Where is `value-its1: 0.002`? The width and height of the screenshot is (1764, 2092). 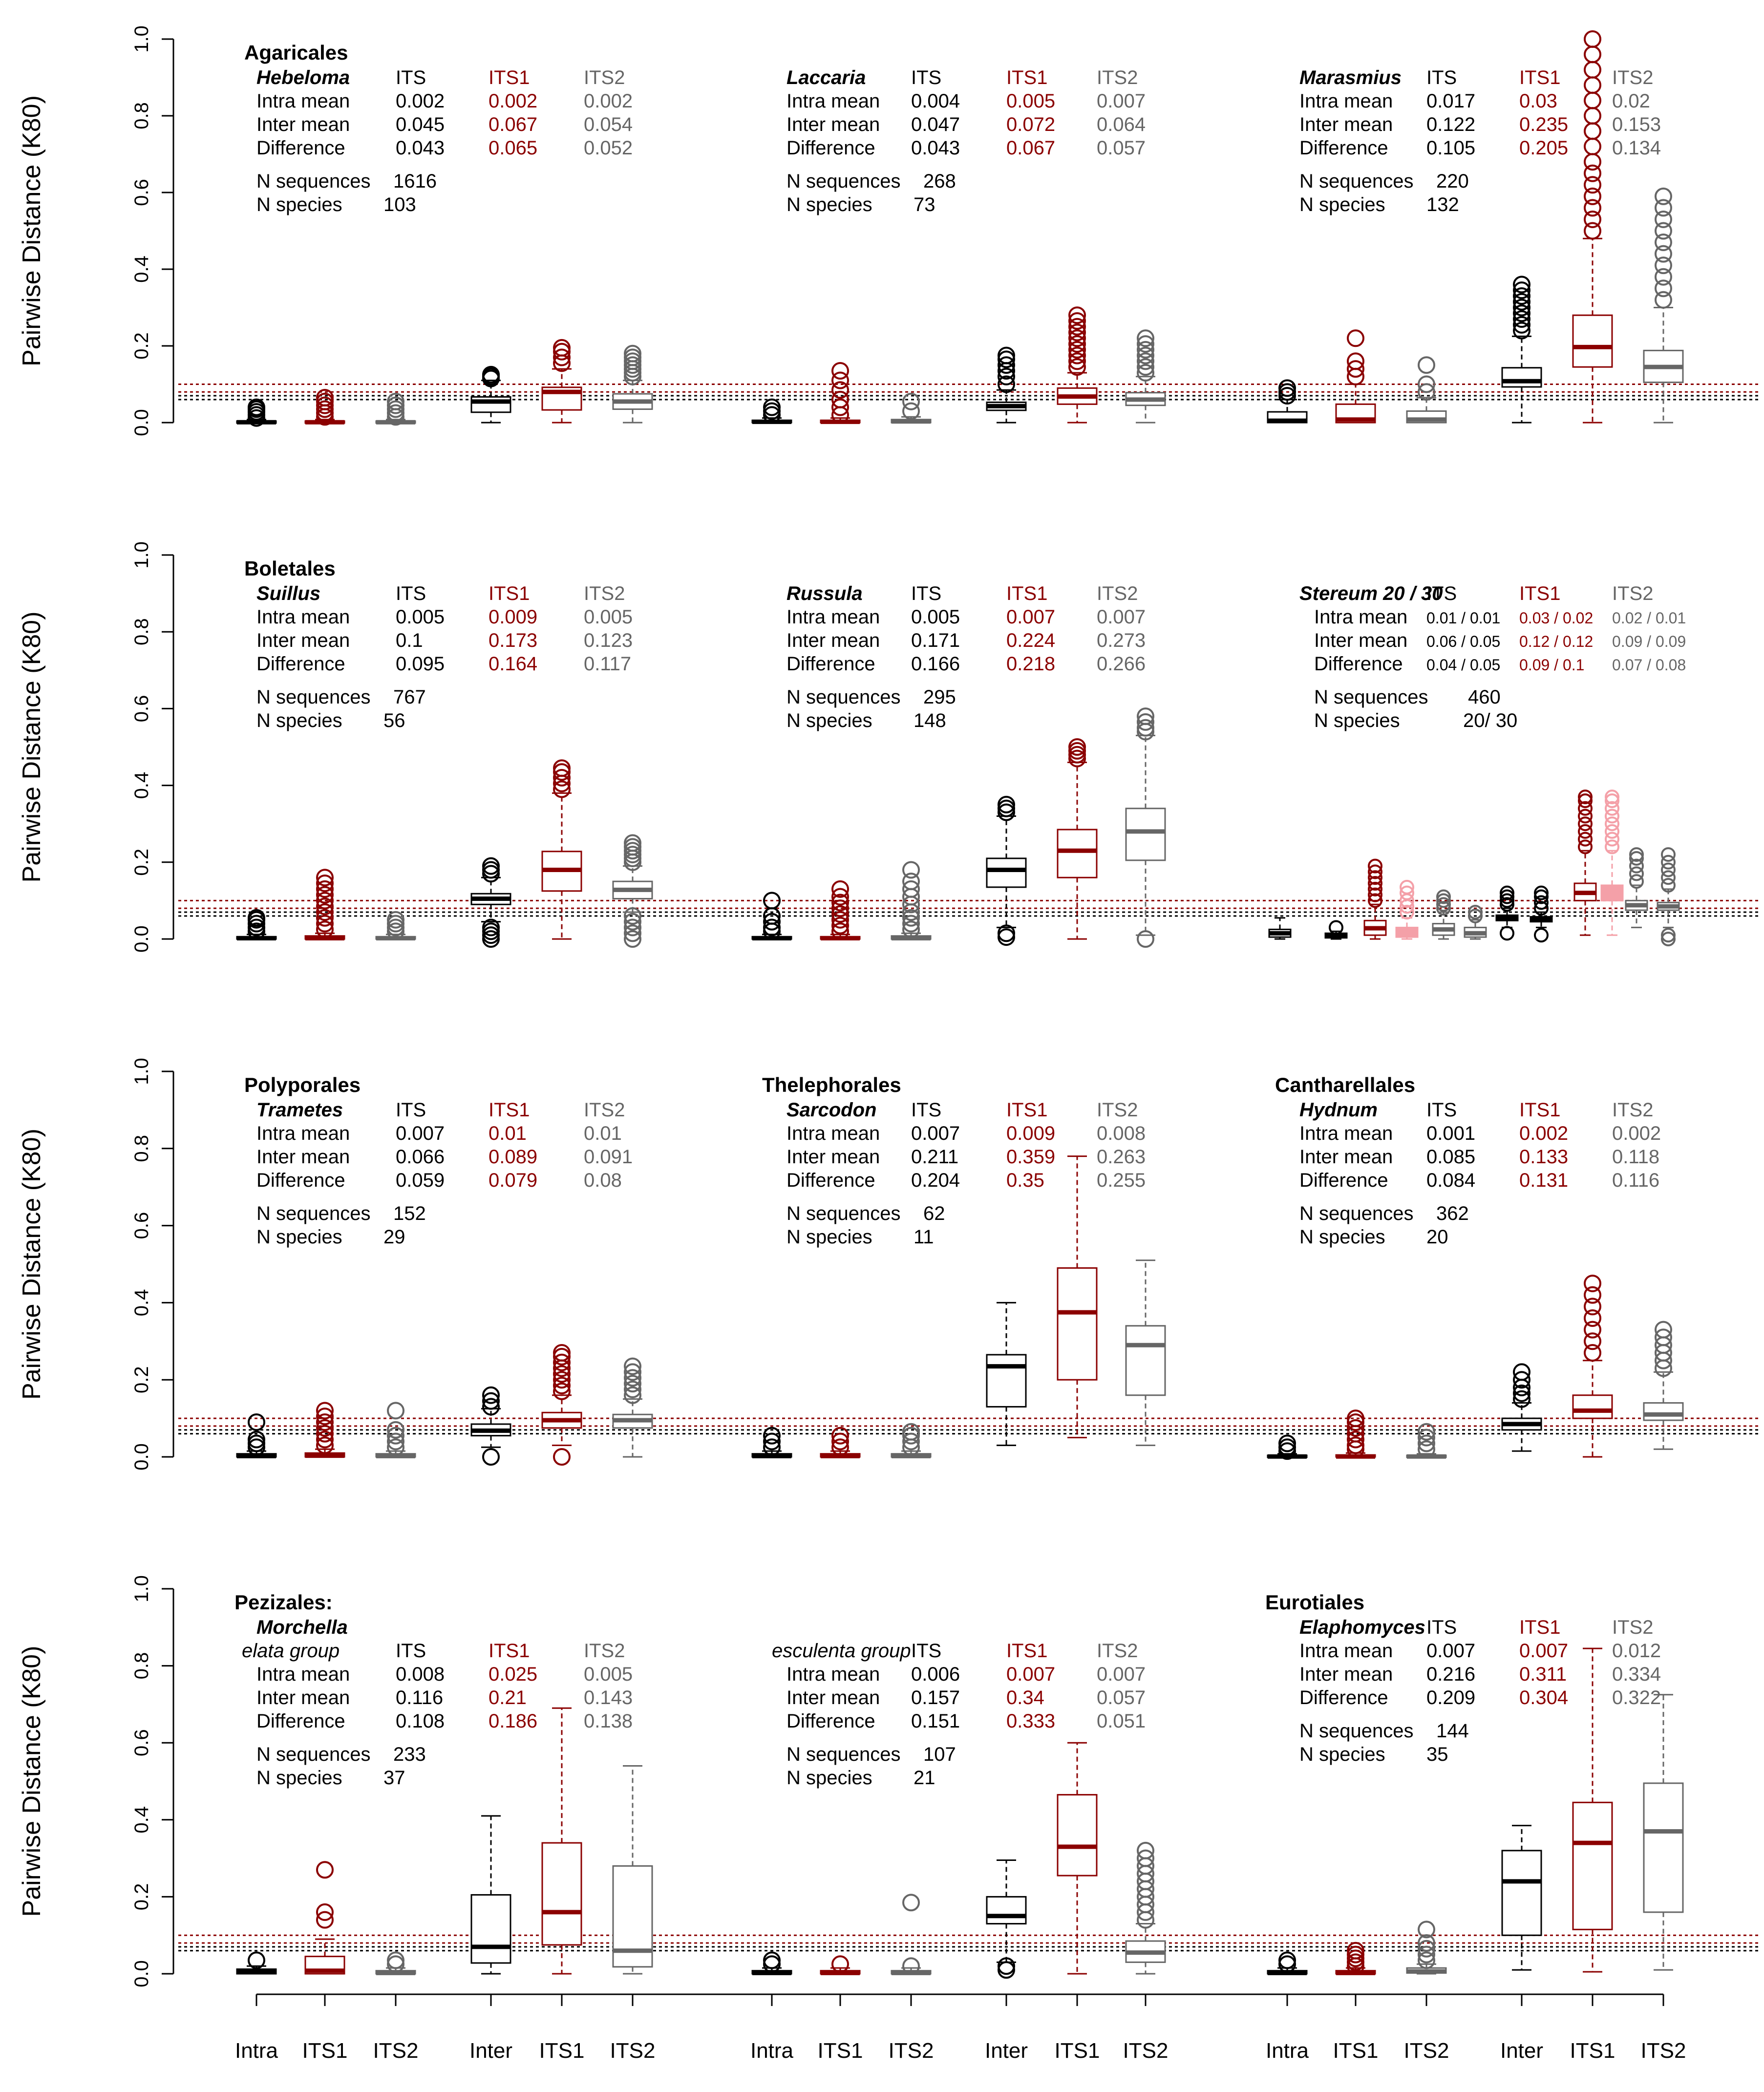
value-its1: 0.002 is located at coordinates (513, 101).